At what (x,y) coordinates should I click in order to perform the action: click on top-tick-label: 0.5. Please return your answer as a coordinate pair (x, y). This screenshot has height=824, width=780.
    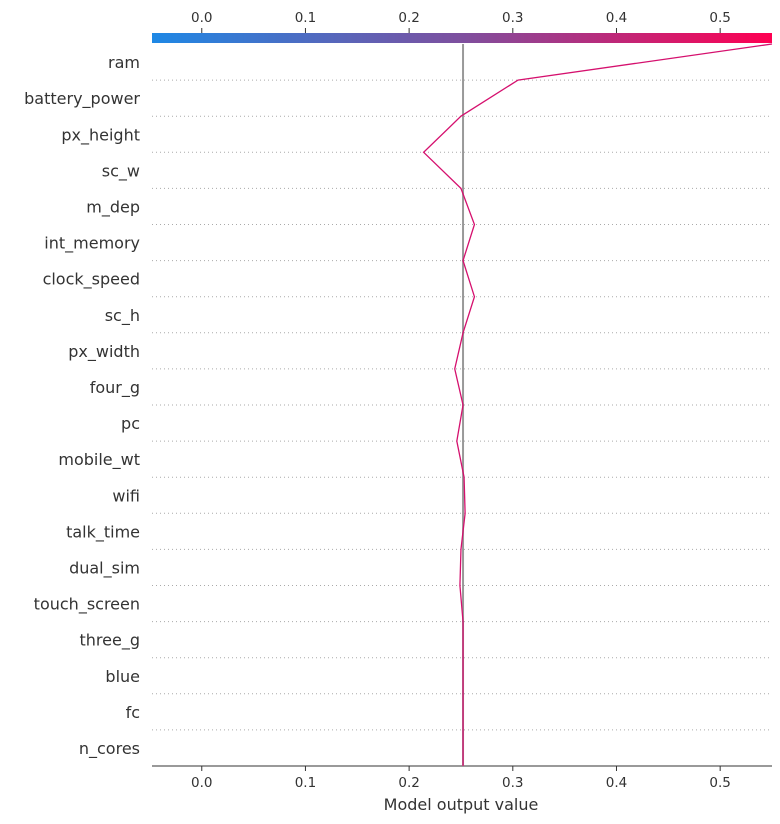
    Looking at the image, I should click on (719, 18).